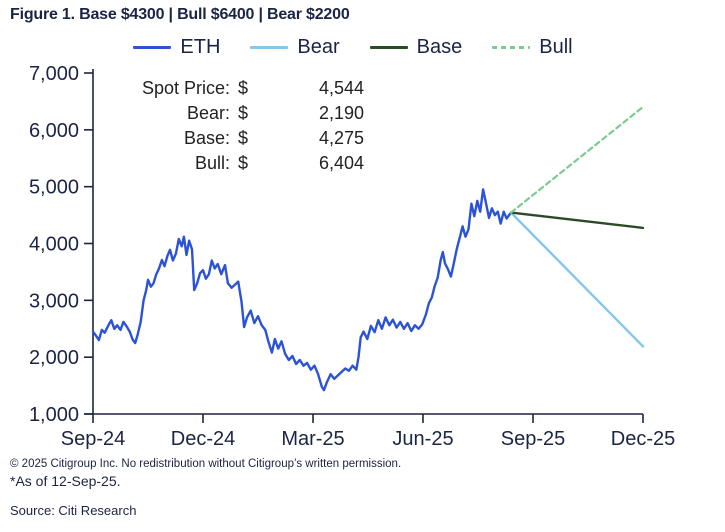  What do you see at coordinates (533, 439) in the screenshot?
I see `x-tick-label: Sep-25` at bounding box center [533, 439].